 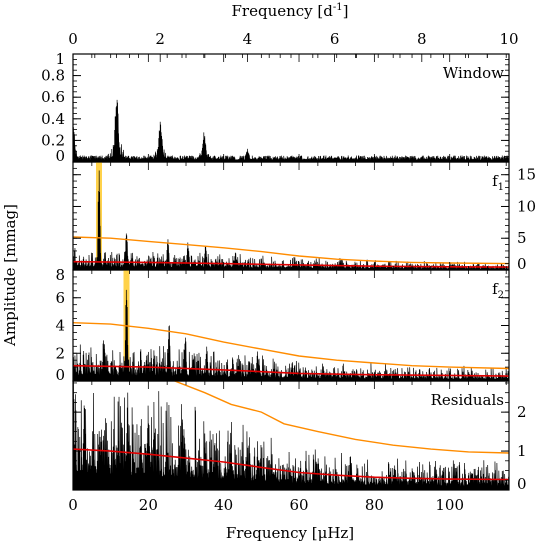 I want to click on bottom-tick-label-5: 100, so click(x=449, y=505).